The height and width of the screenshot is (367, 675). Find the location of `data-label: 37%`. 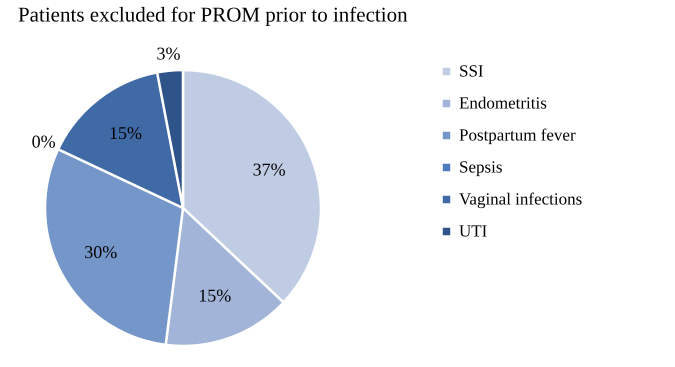

data-label: 37% is located at coordinates (269, 170).